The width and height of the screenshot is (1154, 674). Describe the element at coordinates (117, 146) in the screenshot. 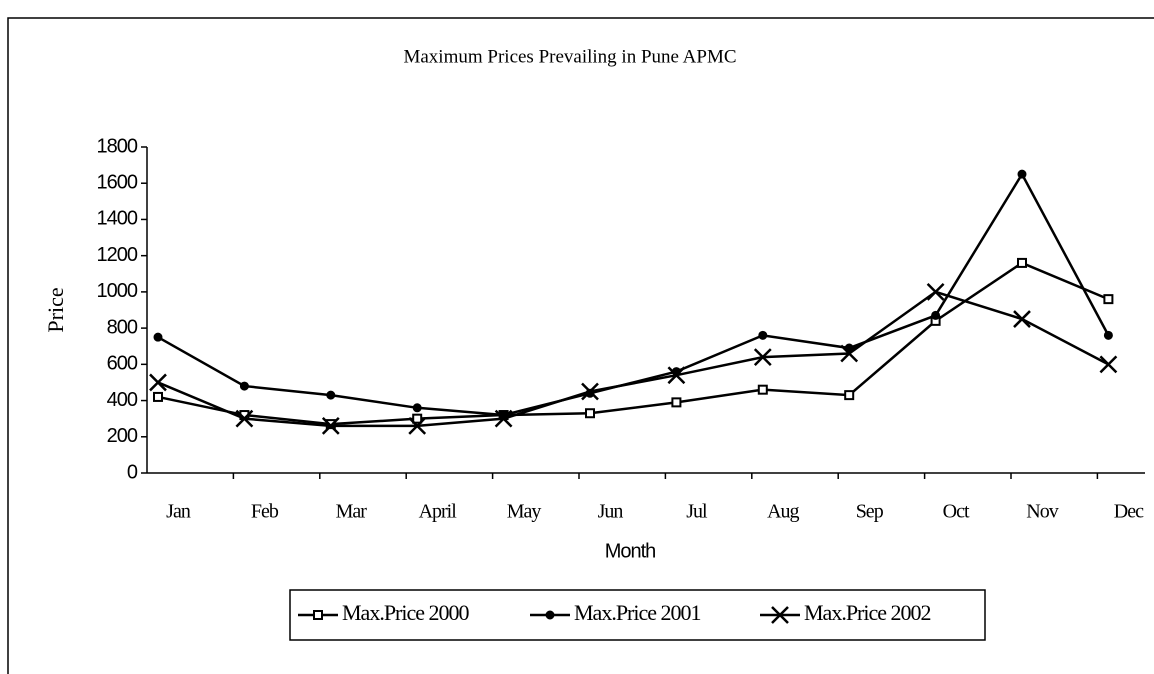

I see `y-tick-label: 1800` at that location.